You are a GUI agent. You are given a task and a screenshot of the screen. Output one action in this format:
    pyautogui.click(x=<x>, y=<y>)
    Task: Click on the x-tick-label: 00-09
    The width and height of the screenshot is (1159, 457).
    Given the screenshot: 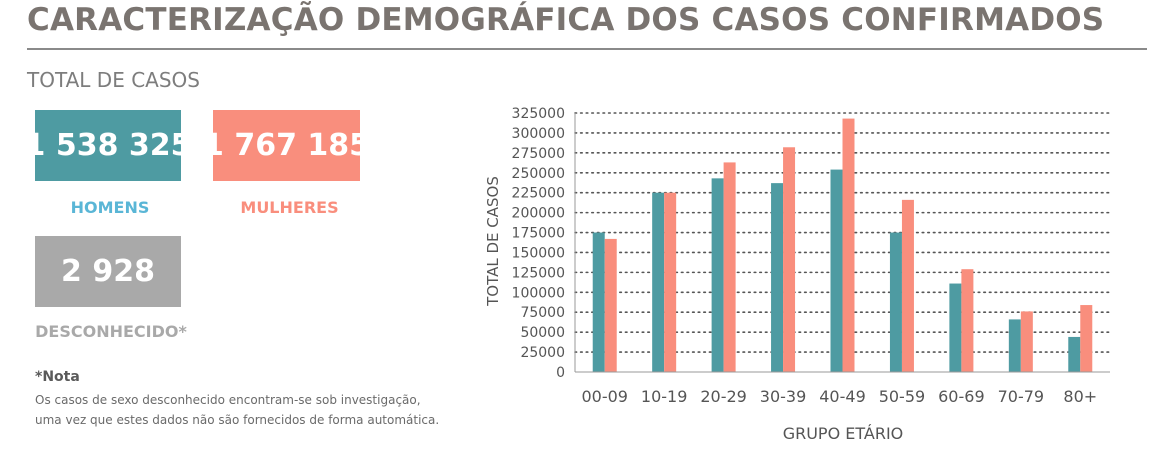 What is the action you would take?
    pyautogui.click(x=604, y=396)
    